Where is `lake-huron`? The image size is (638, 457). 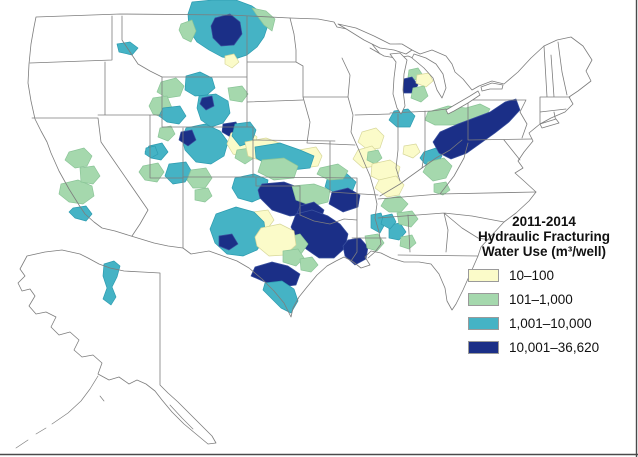 lake-huron is located at coordinates (429, 76).